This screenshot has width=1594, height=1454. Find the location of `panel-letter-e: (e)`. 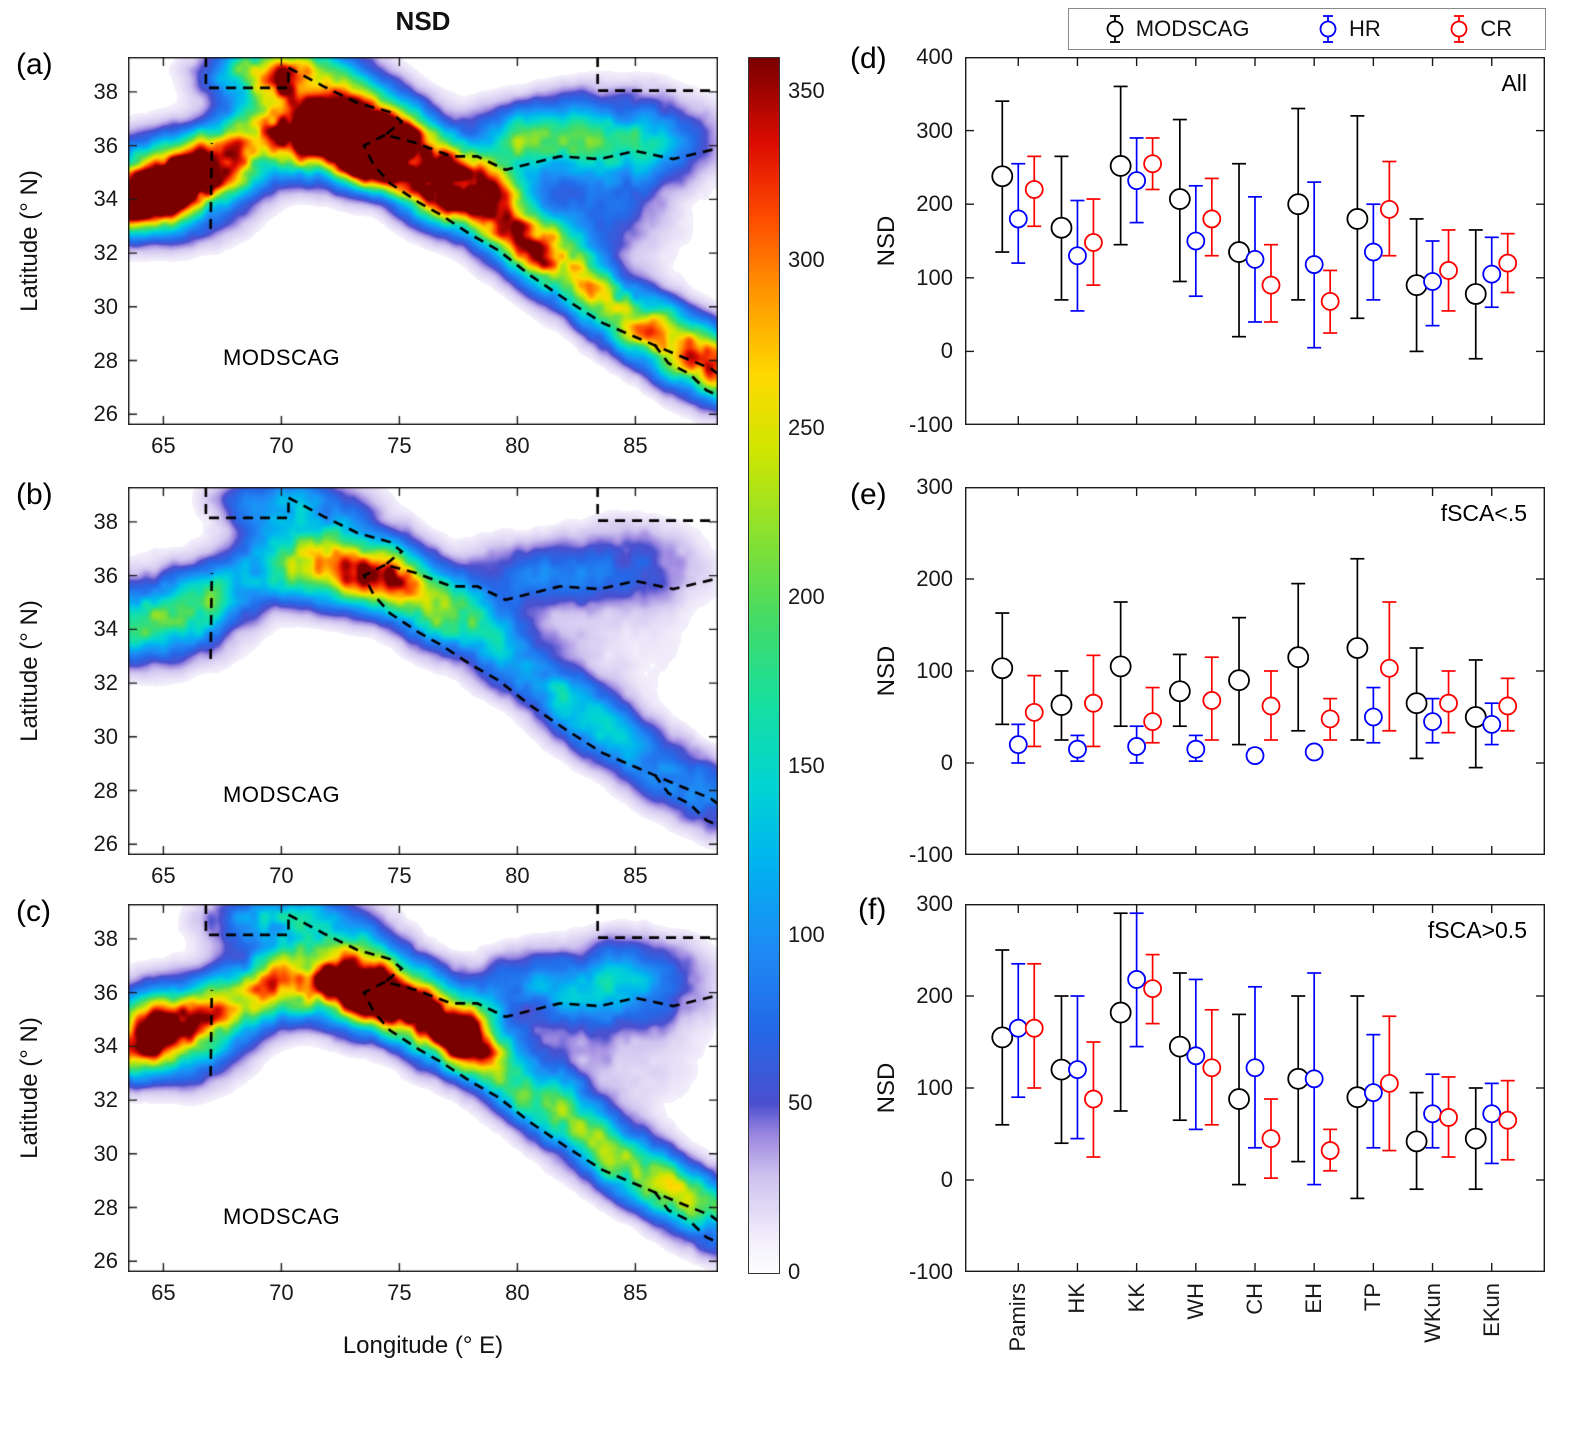

panel-letter-e: (e) is located at coordinates (868, 494).